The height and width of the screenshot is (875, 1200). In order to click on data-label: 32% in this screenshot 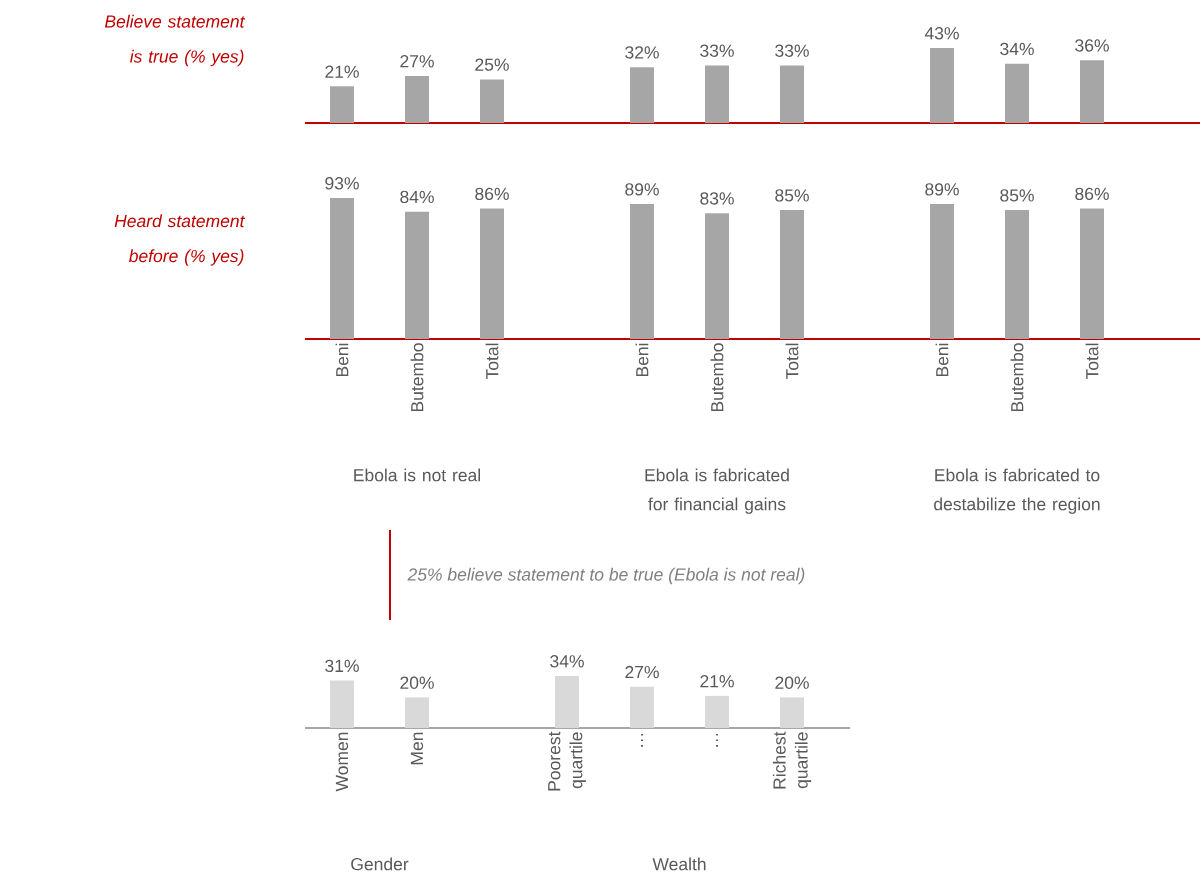, I will do `click(642, 52)`.